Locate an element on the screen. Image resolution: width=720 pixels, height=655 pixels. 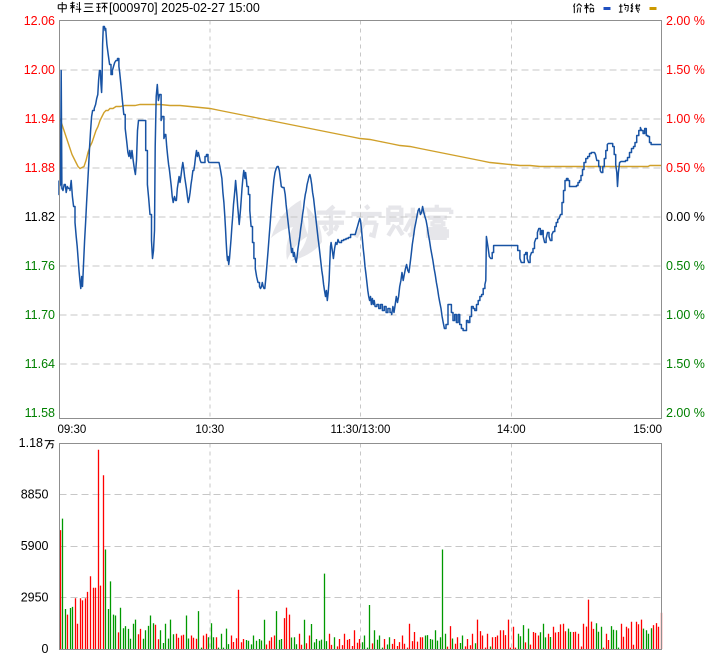
svg-text: 11.88 is located at coordinates (40, 168).